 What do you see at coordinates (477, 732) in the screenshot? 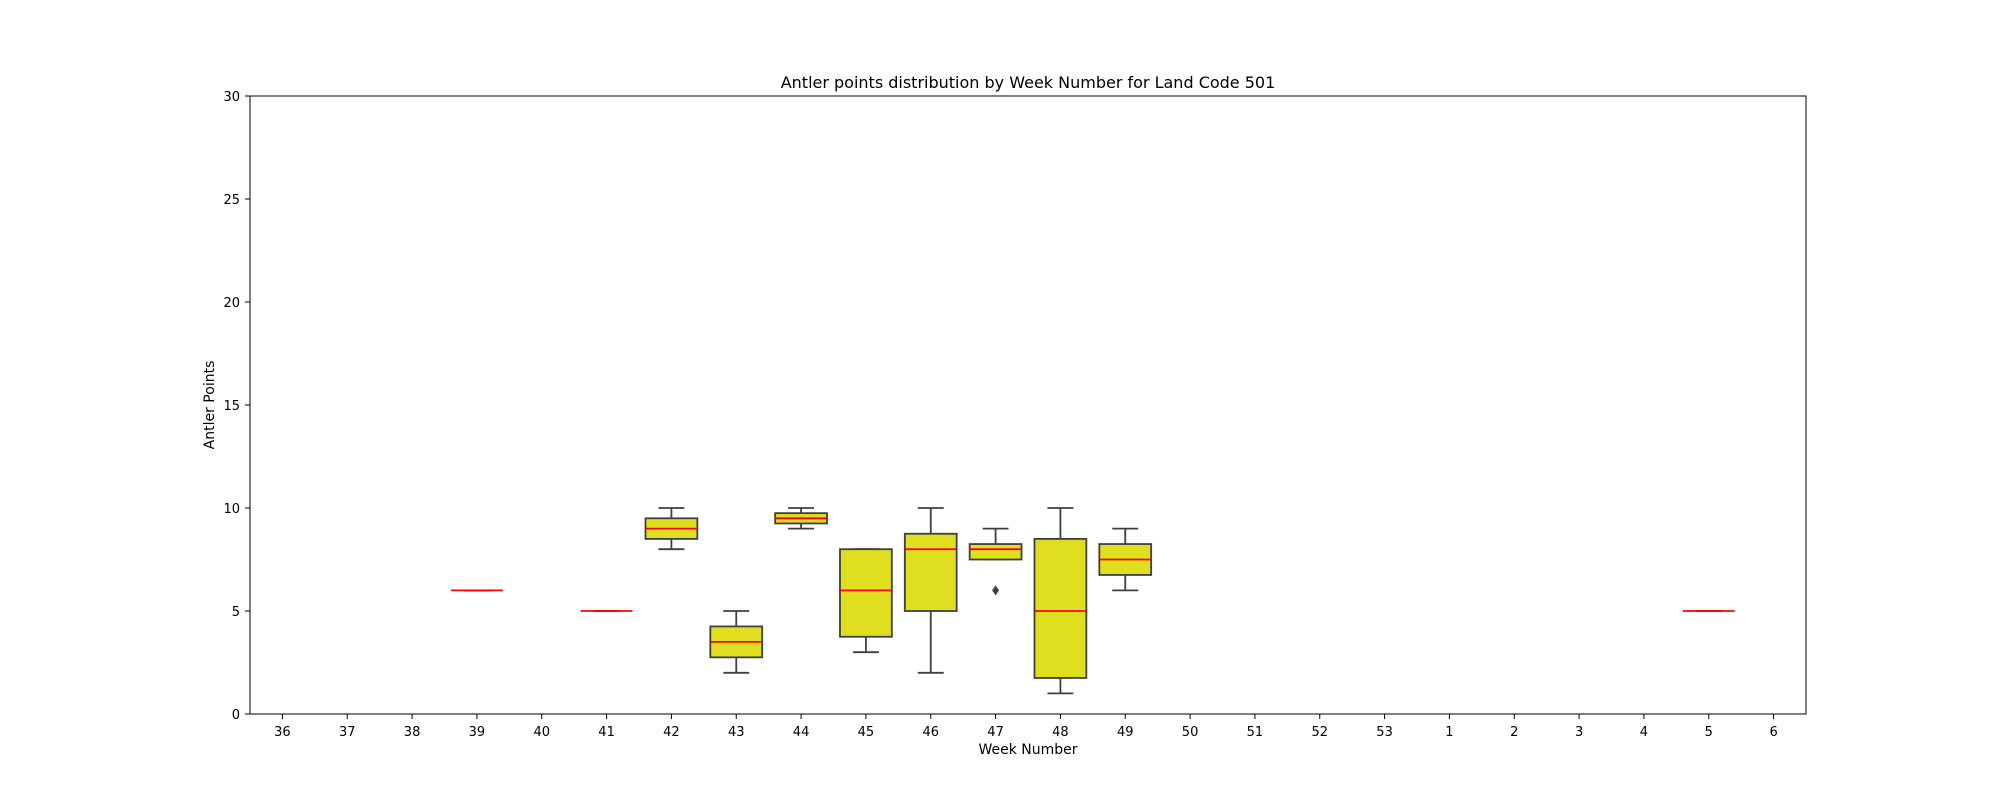
I see `x-tick-label: 39` at bounding box center [477, 732].